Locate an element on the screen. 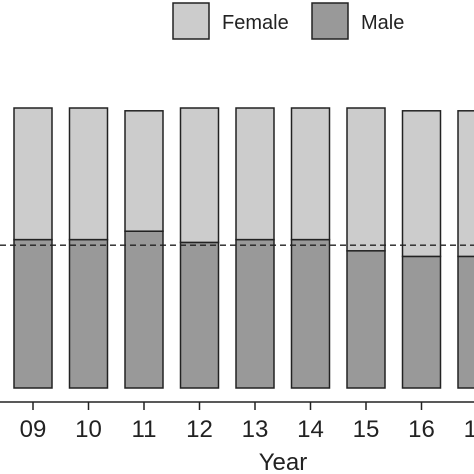 The height and width of the screenshot is (474, 474). legend-swatch-female is located at coordinates (191, 21).